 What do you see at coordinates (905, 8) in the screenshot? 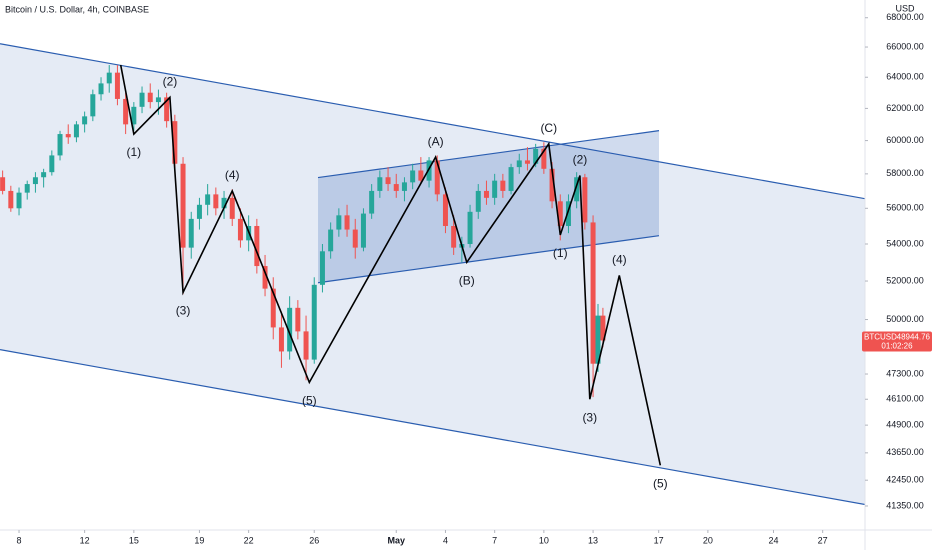
I see `currency: USD` at bounding box center [905, 8].